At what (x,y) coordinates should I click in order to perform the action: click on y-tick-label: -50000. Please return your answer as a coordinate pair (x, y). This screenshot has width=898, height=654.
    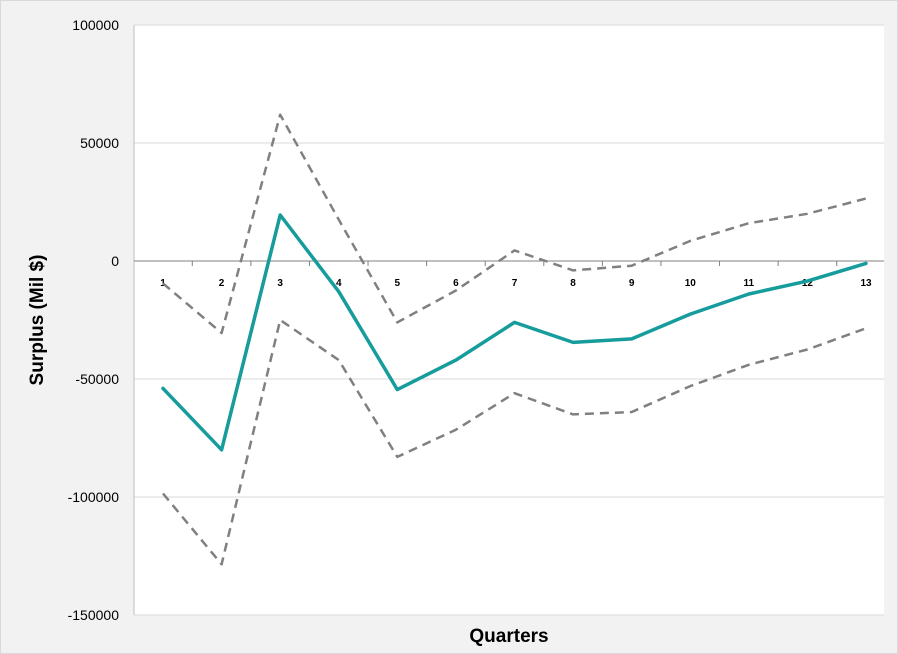
    Looking at the image, I should click on (97, 379).